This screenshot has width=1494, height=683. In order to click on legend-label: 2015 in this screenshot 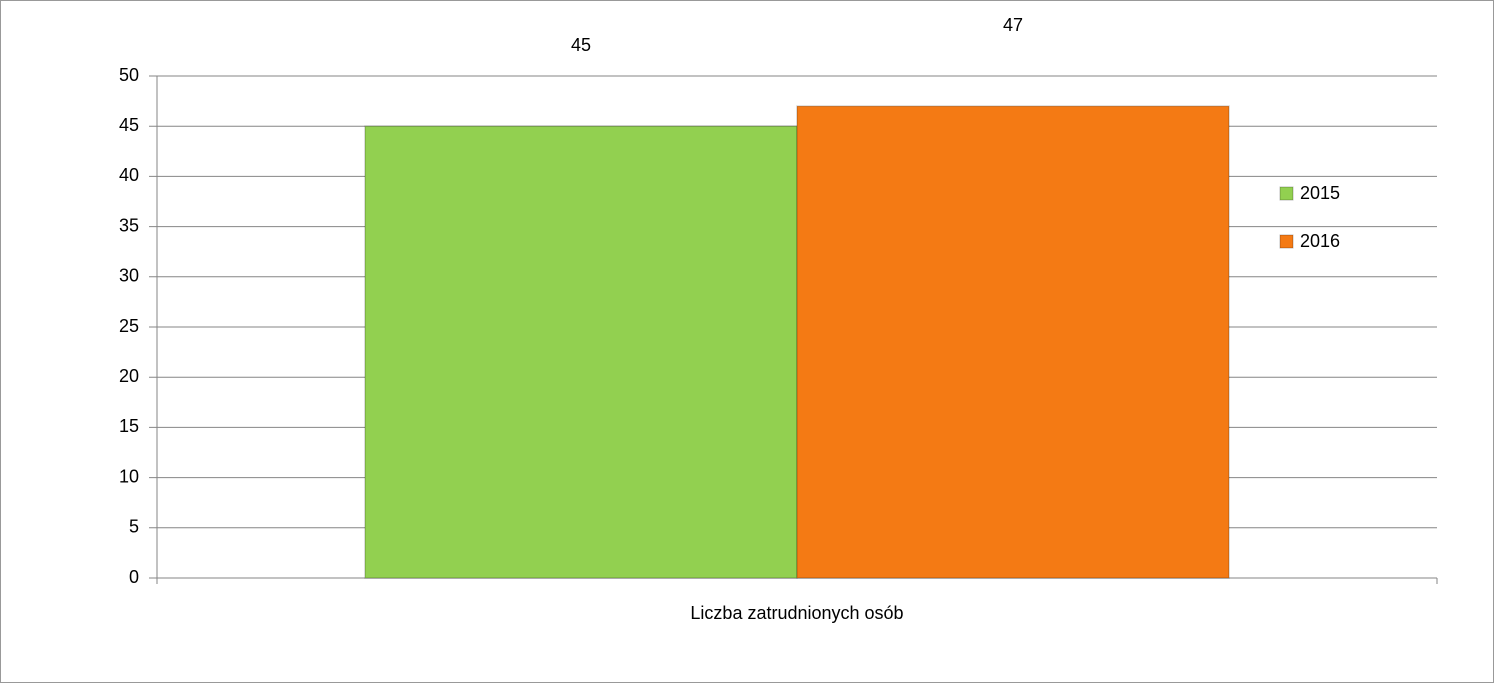, I will do `click(1320, 193)`.